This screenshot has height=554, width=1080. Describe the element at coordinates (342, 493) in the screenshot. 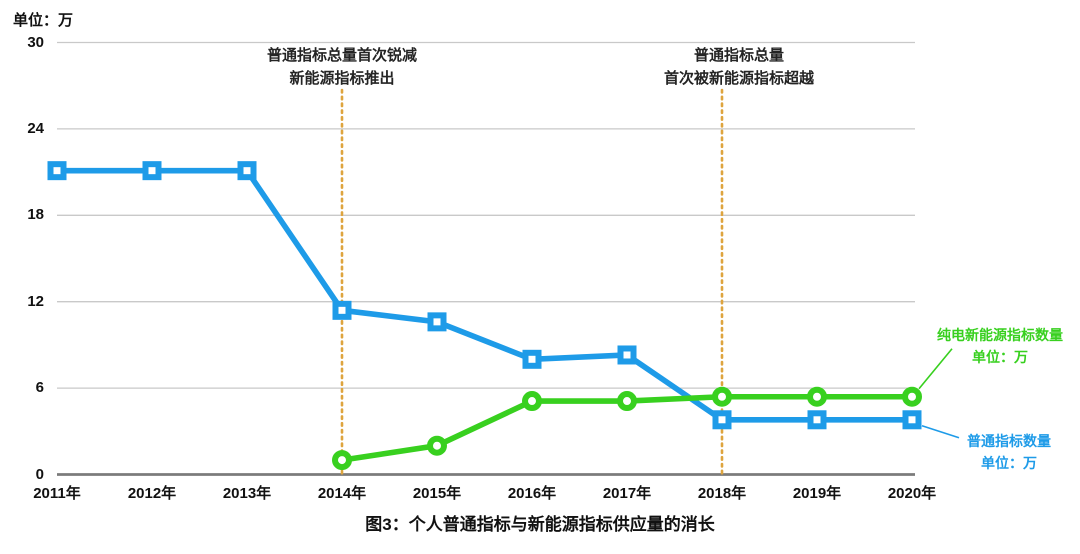

I see `x-tick-label: 2014年` at that location.